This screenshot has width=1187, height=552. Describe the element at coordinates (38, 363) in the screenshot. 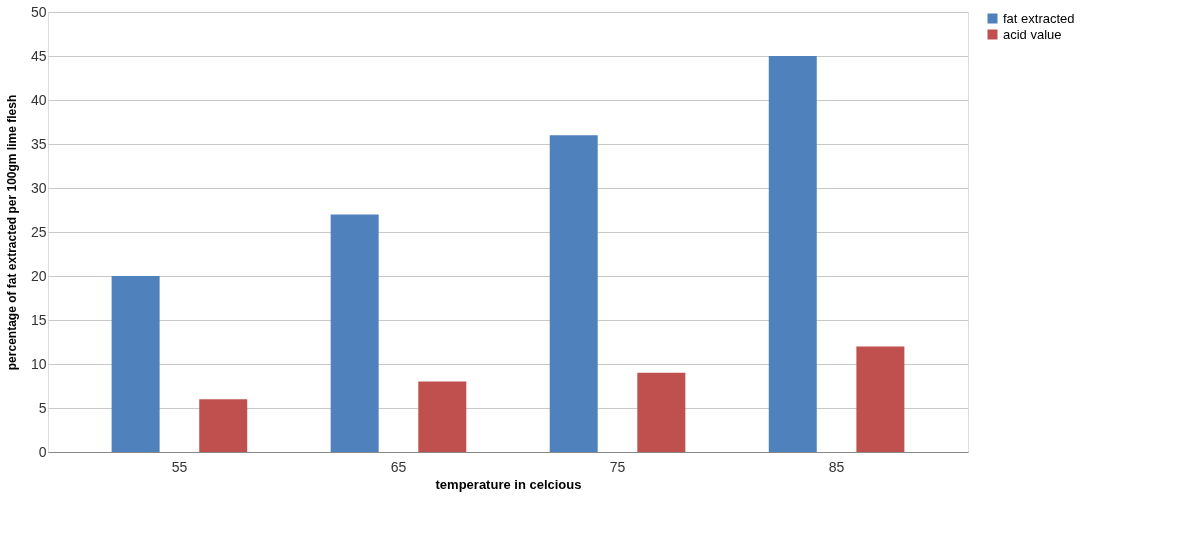

I see `y-tick-label: 10` at that location.